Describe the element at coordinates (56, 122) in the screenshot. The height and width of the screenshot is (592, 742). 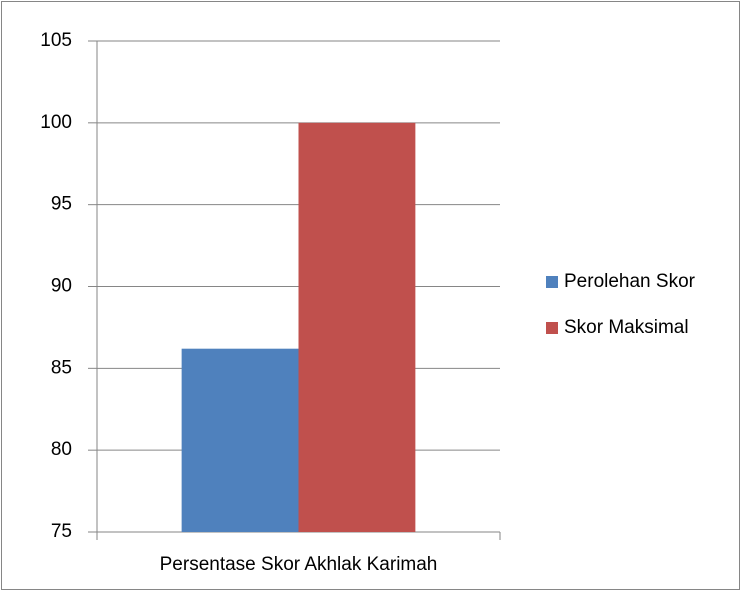
I see `y-tick-label: 100` at that location.